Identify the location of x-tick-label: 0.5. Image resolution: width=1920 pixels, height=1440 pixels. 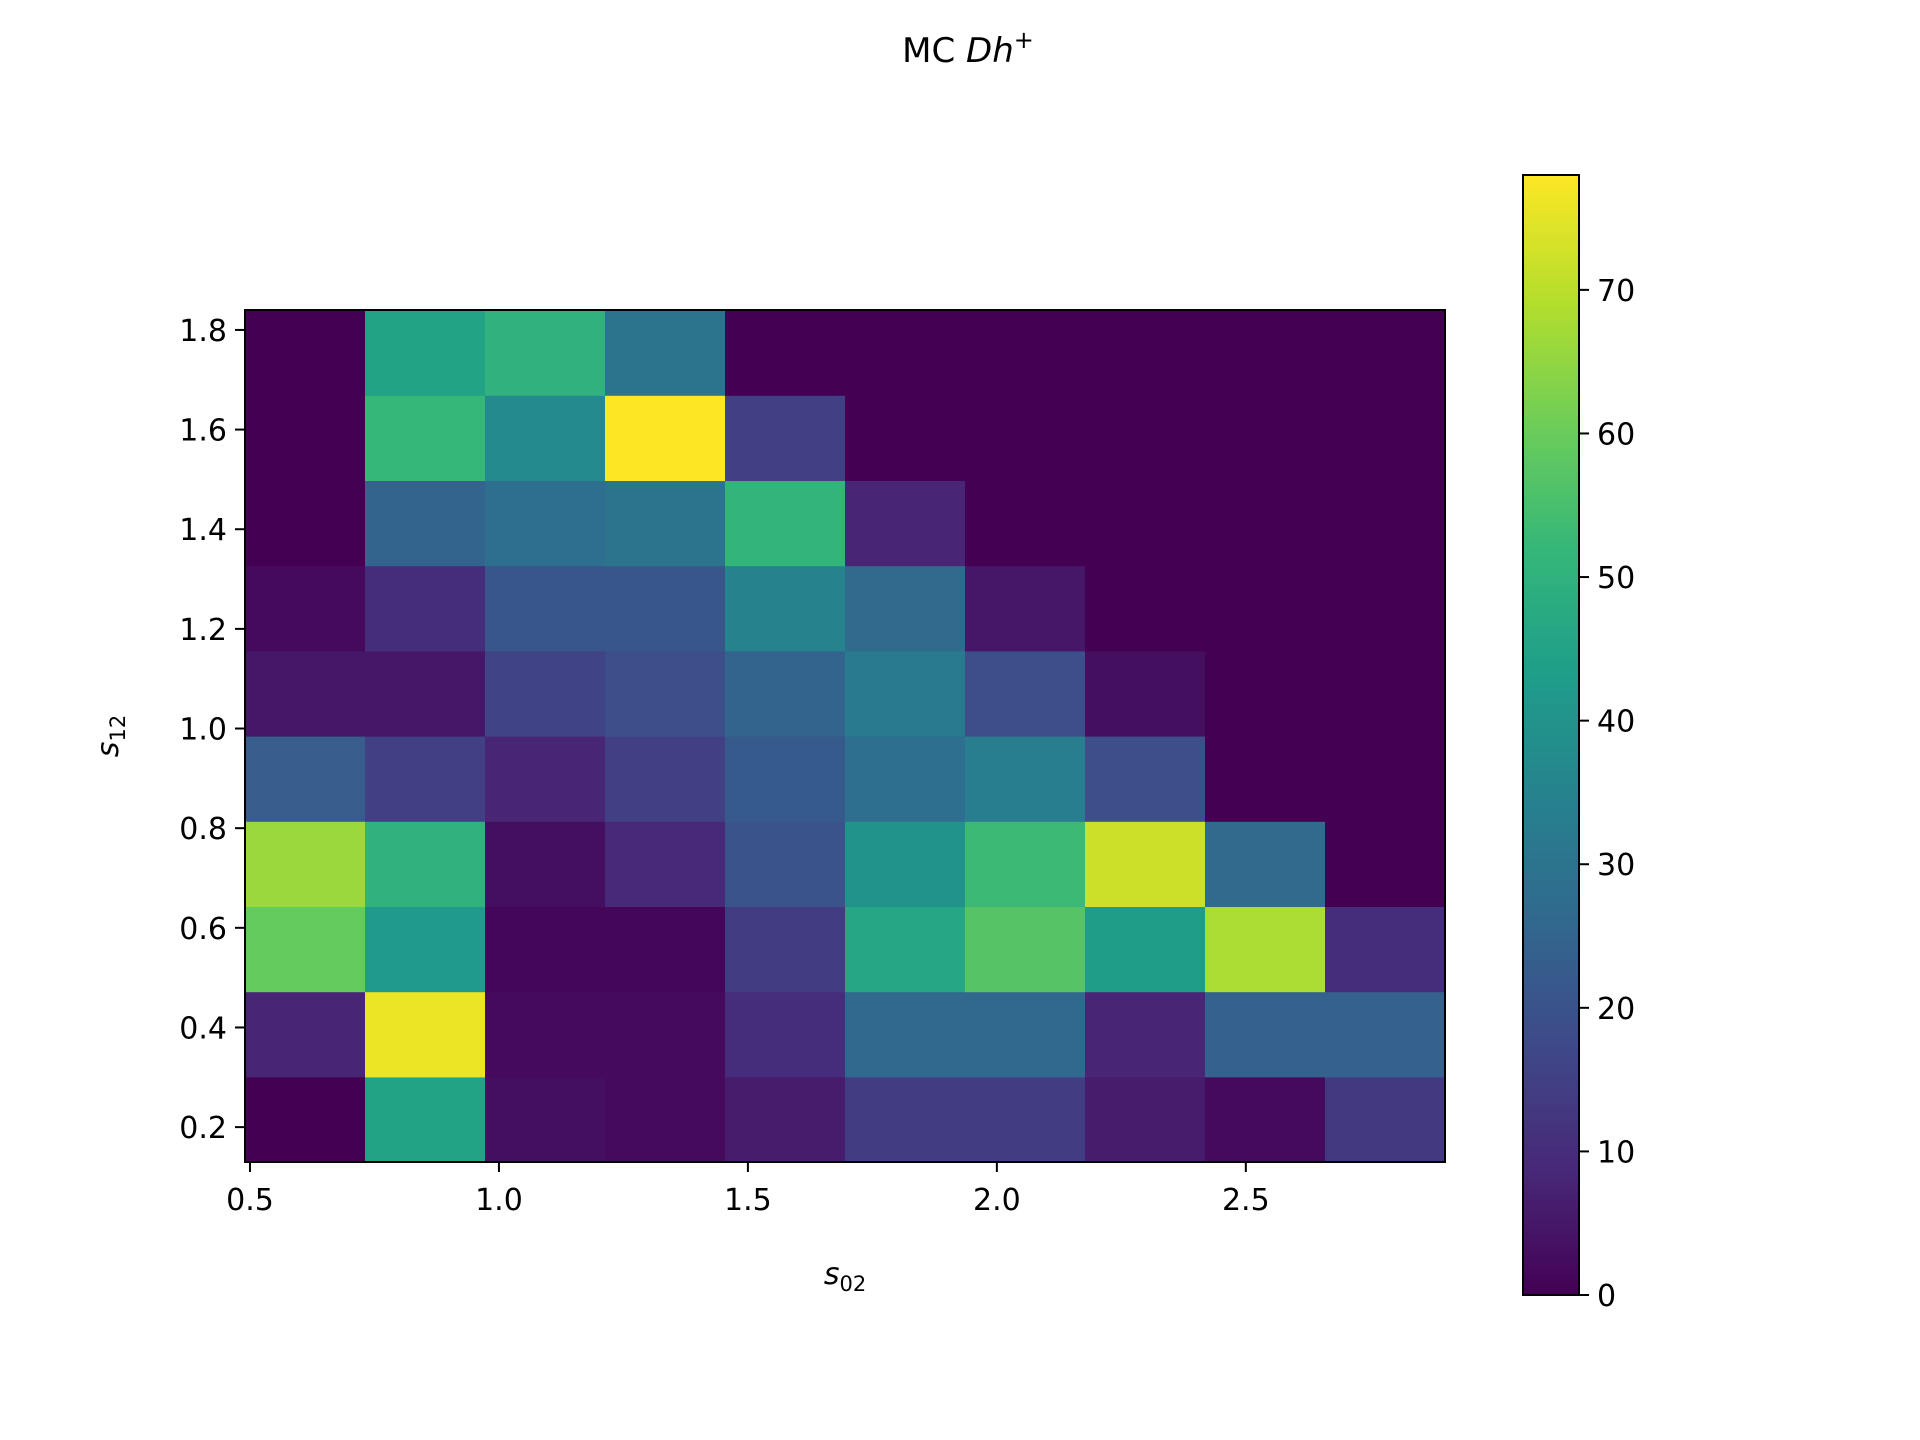
(250, 1200).